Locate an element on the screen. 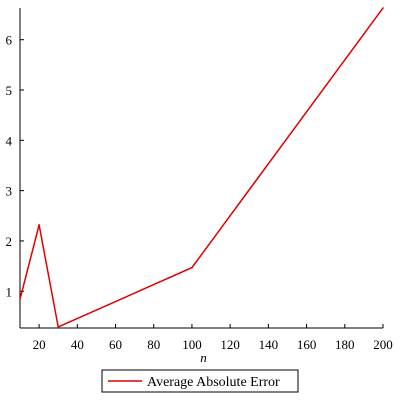 This screenshot has width=400, height=400. legend-box is located at coordinates (200, 381).